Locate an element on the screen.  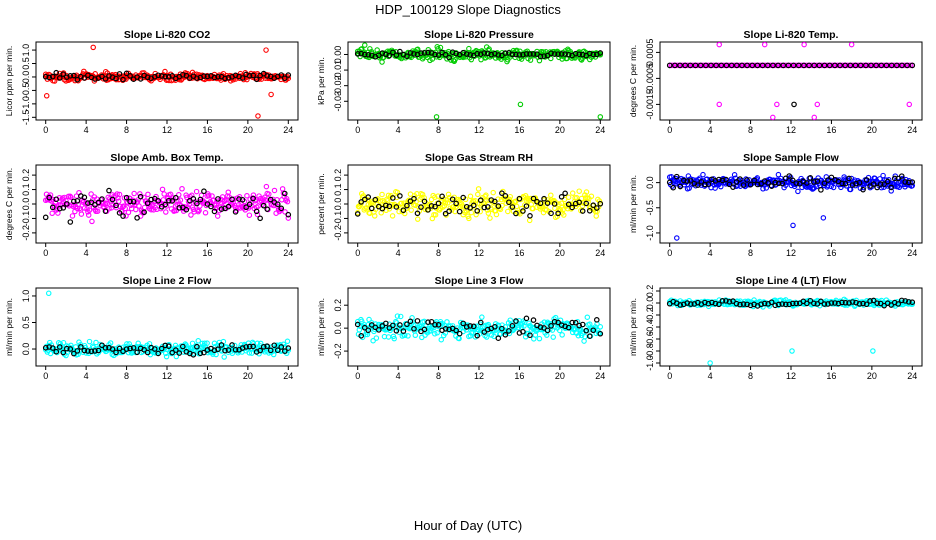
x-tick-label: 4 is located at coordinates (710, 253).